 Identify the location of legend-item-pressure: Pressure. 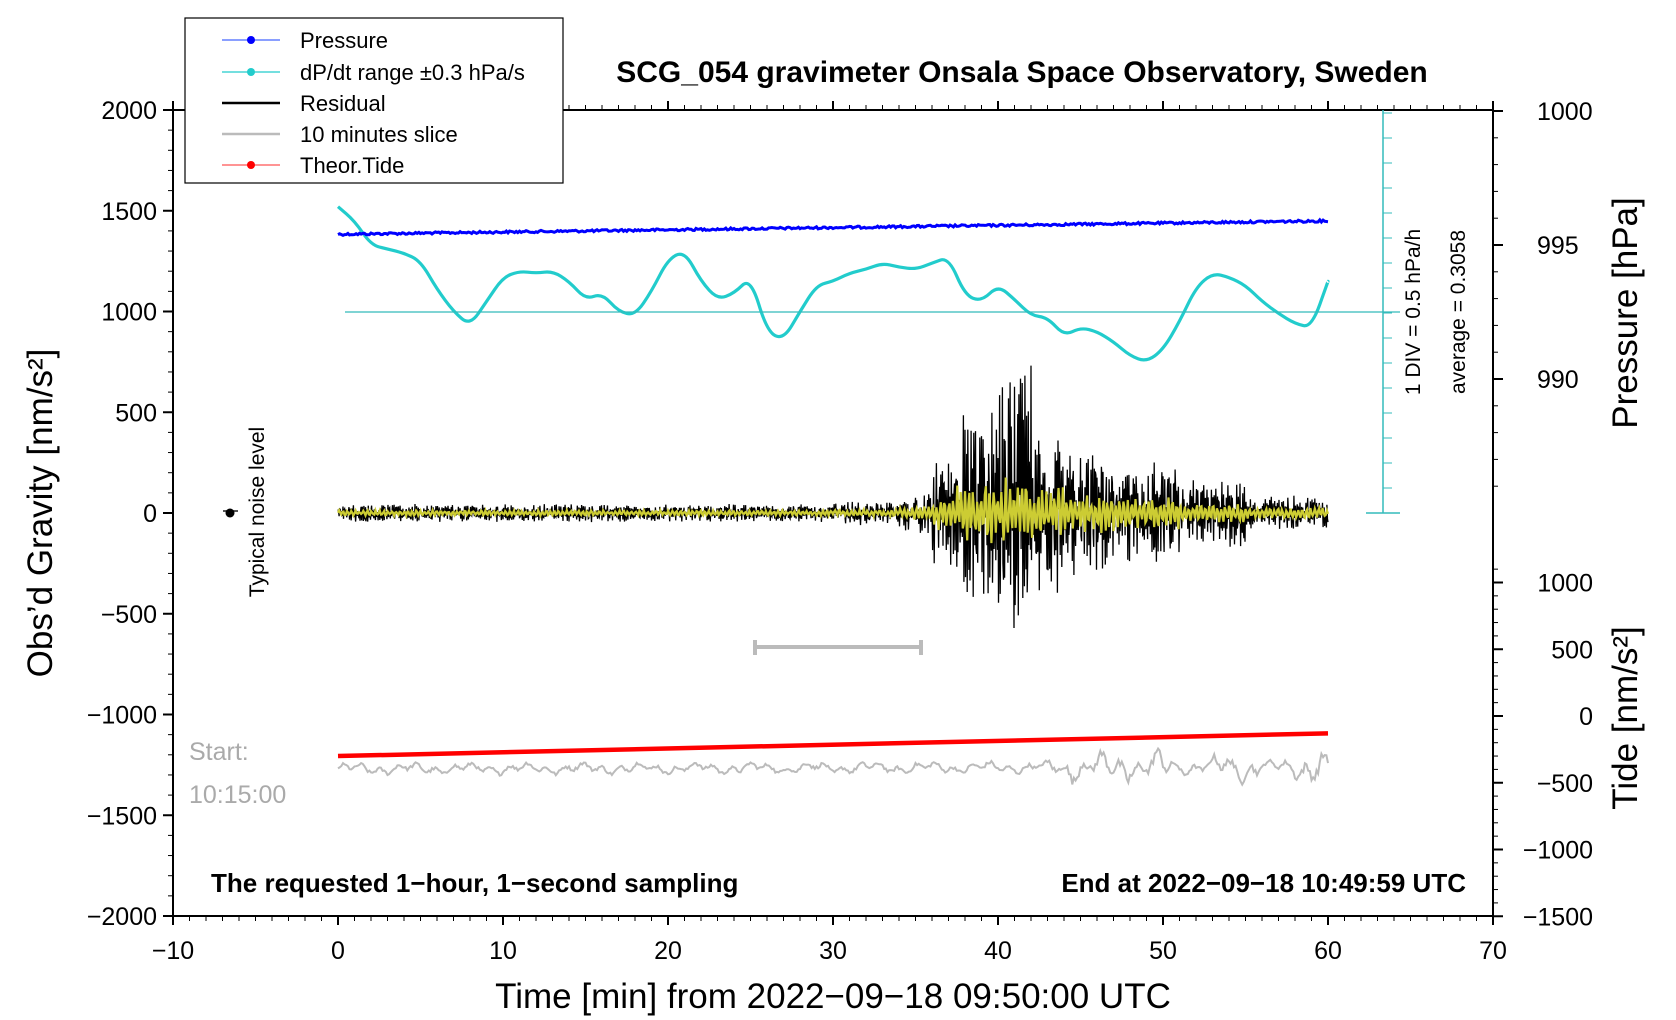
(305, 40).